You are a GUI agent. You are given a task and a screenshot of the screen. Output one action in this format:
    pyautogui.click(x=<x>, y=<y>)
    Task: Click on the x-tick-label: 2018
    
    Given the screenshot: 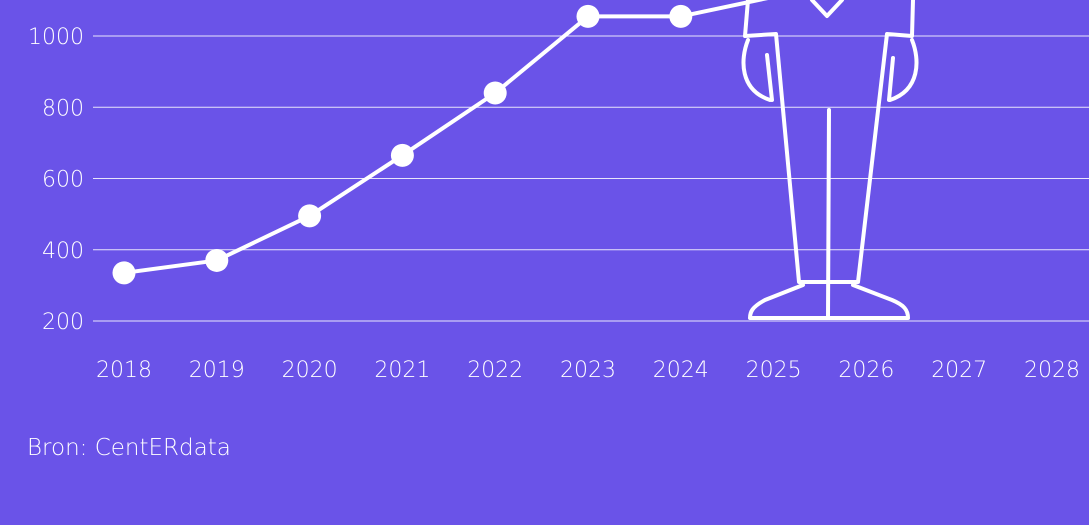 What is the action you would take?
    pyautogui.click(x=124, y=370)
    